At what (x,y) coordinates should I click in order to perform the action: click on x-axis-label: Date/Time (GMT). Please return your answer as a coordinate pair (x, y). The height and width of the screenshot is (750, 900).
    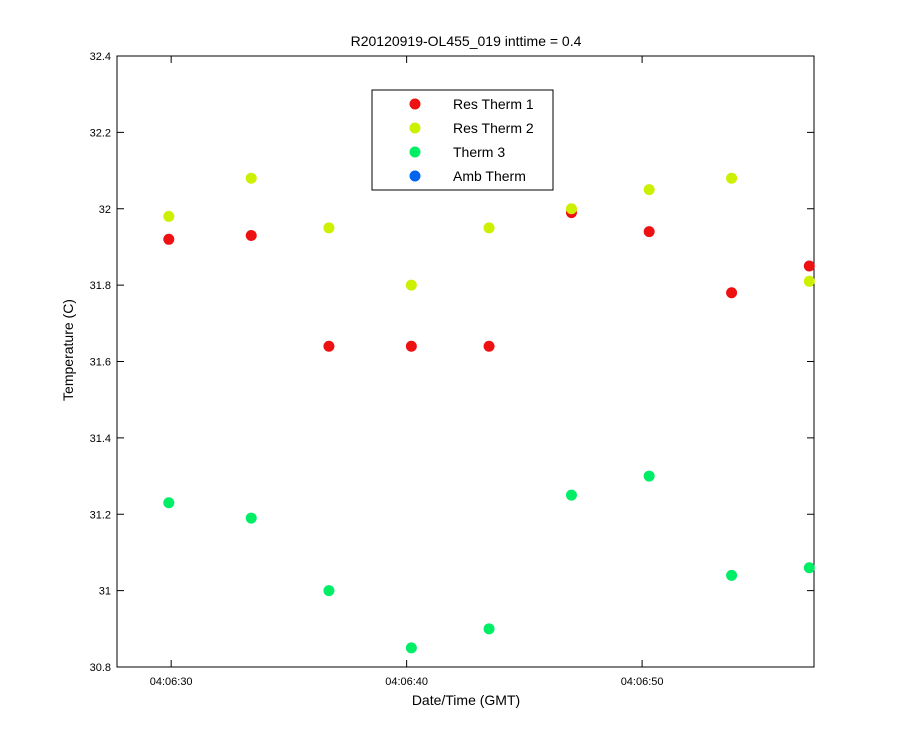
    Looking at the image, I should click on (466, 700).